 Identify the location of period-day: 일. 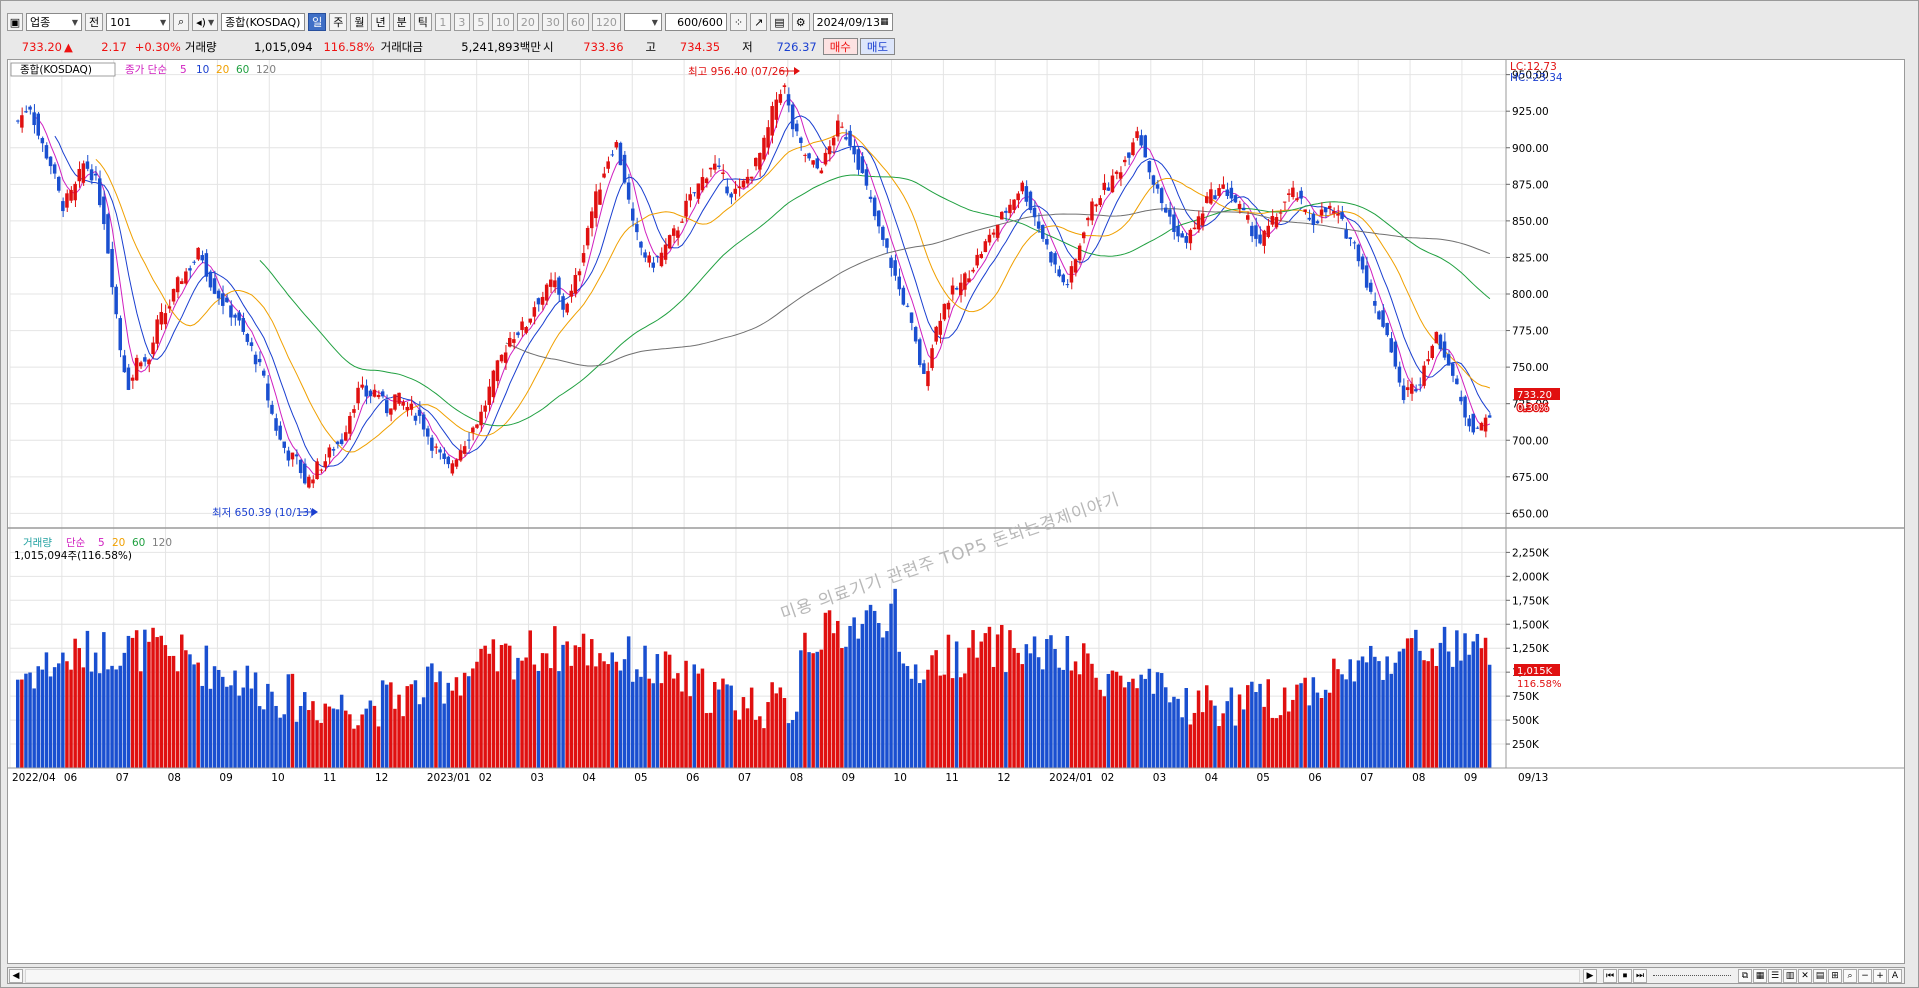
(317, 22).